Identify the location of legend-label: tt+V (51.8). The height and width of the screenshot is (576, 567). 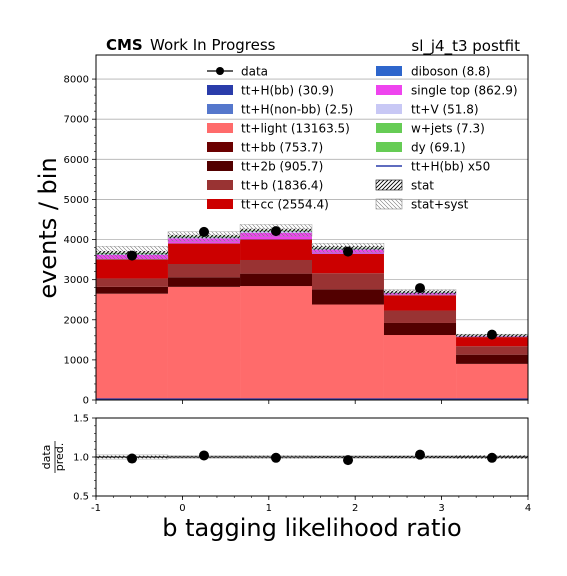
(445, 110).